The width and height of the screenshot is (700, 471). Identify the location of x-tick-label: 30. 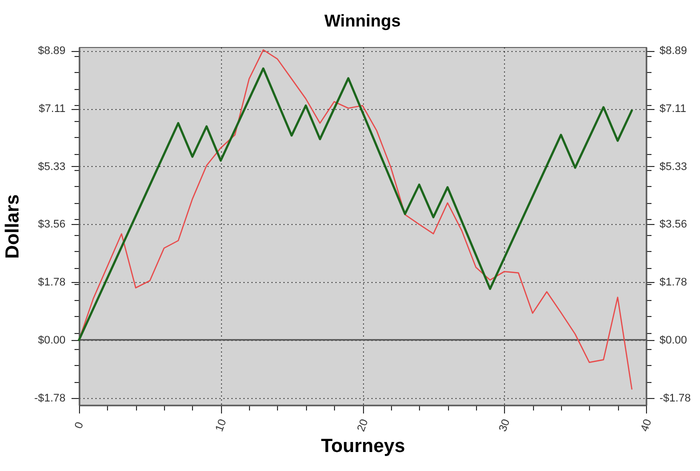
(504, 426).